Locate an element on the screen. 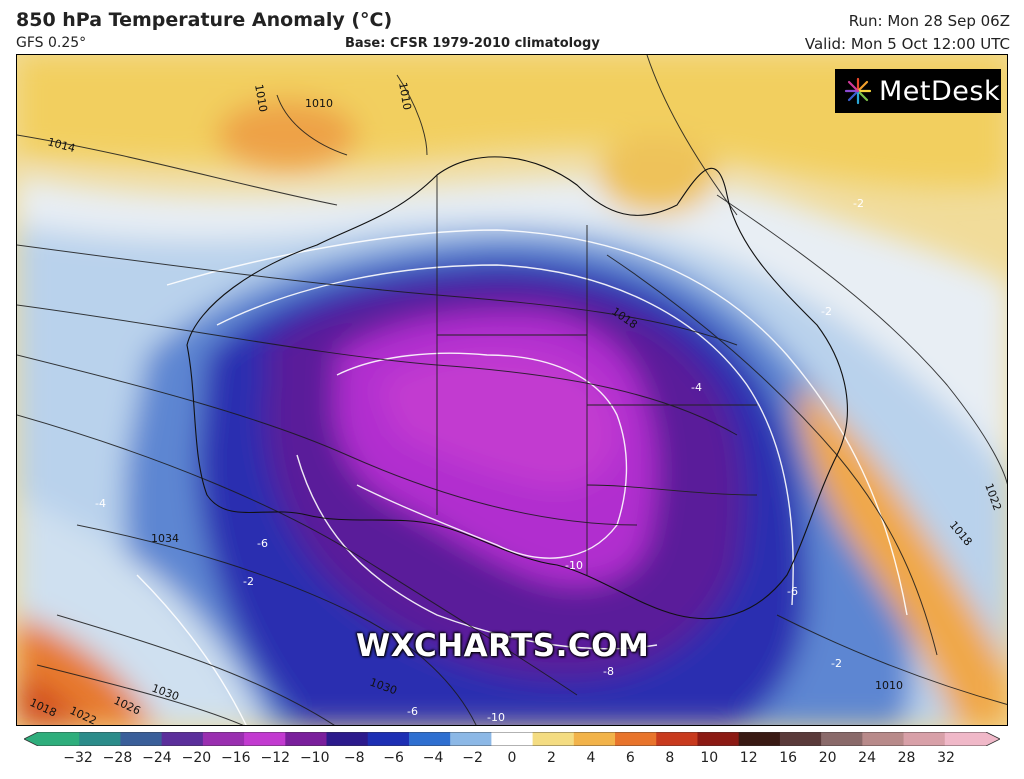  colorbar-tick-label: −6 is located at coordinates (393, 758).